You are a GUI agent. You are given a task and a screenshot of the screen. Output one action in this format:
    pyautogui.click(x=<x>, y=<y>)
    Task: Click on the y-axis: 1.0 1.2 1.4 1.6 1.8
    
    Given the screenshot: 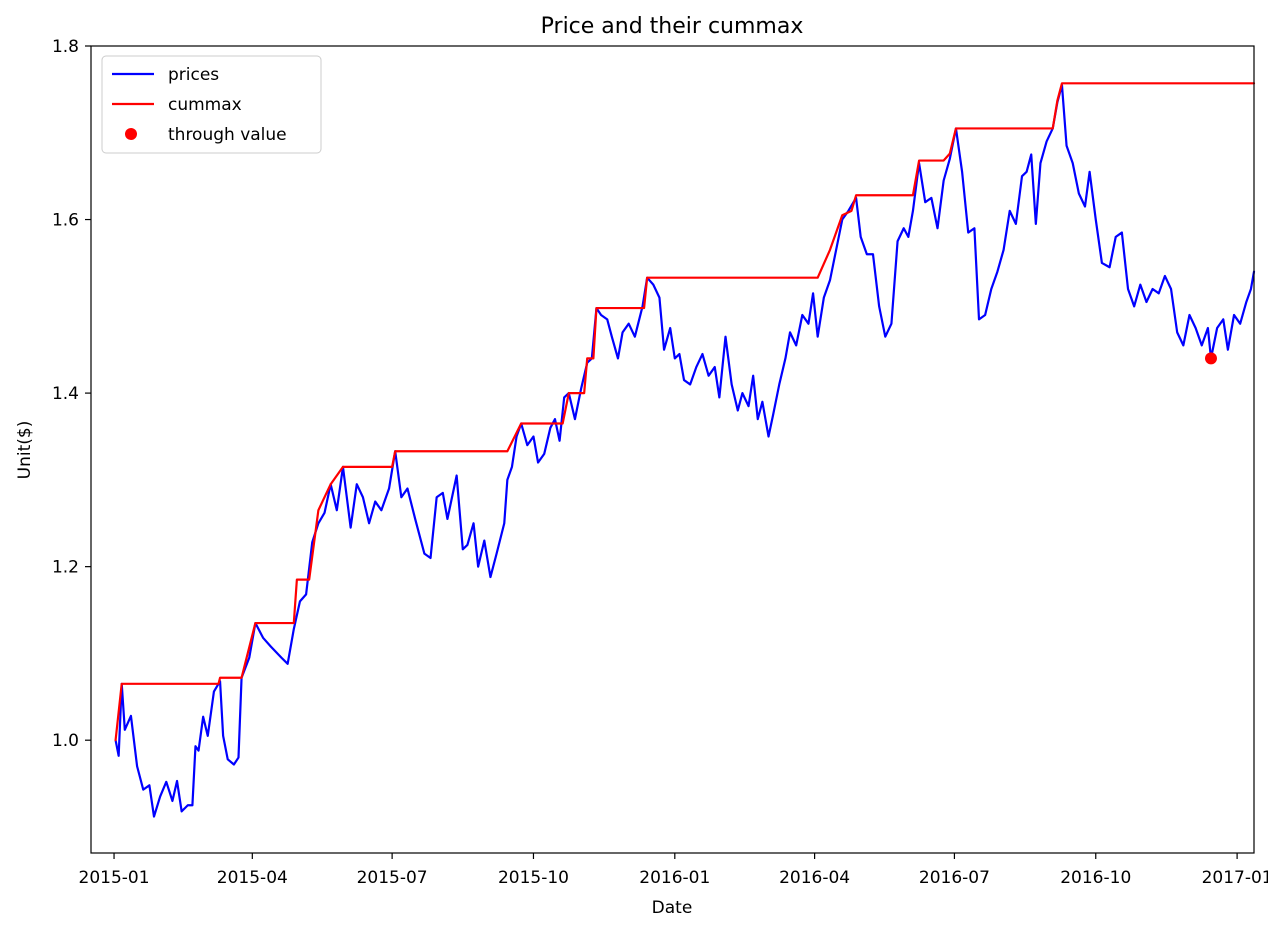 What is the action you would take?
    pyautogui.click(x=71, y=394)
    